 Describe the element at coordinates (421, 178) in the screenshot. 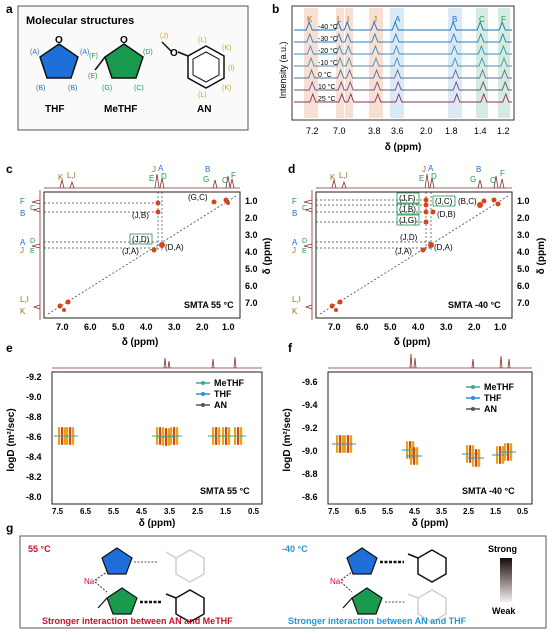

I see `svg-text: E` at that location.